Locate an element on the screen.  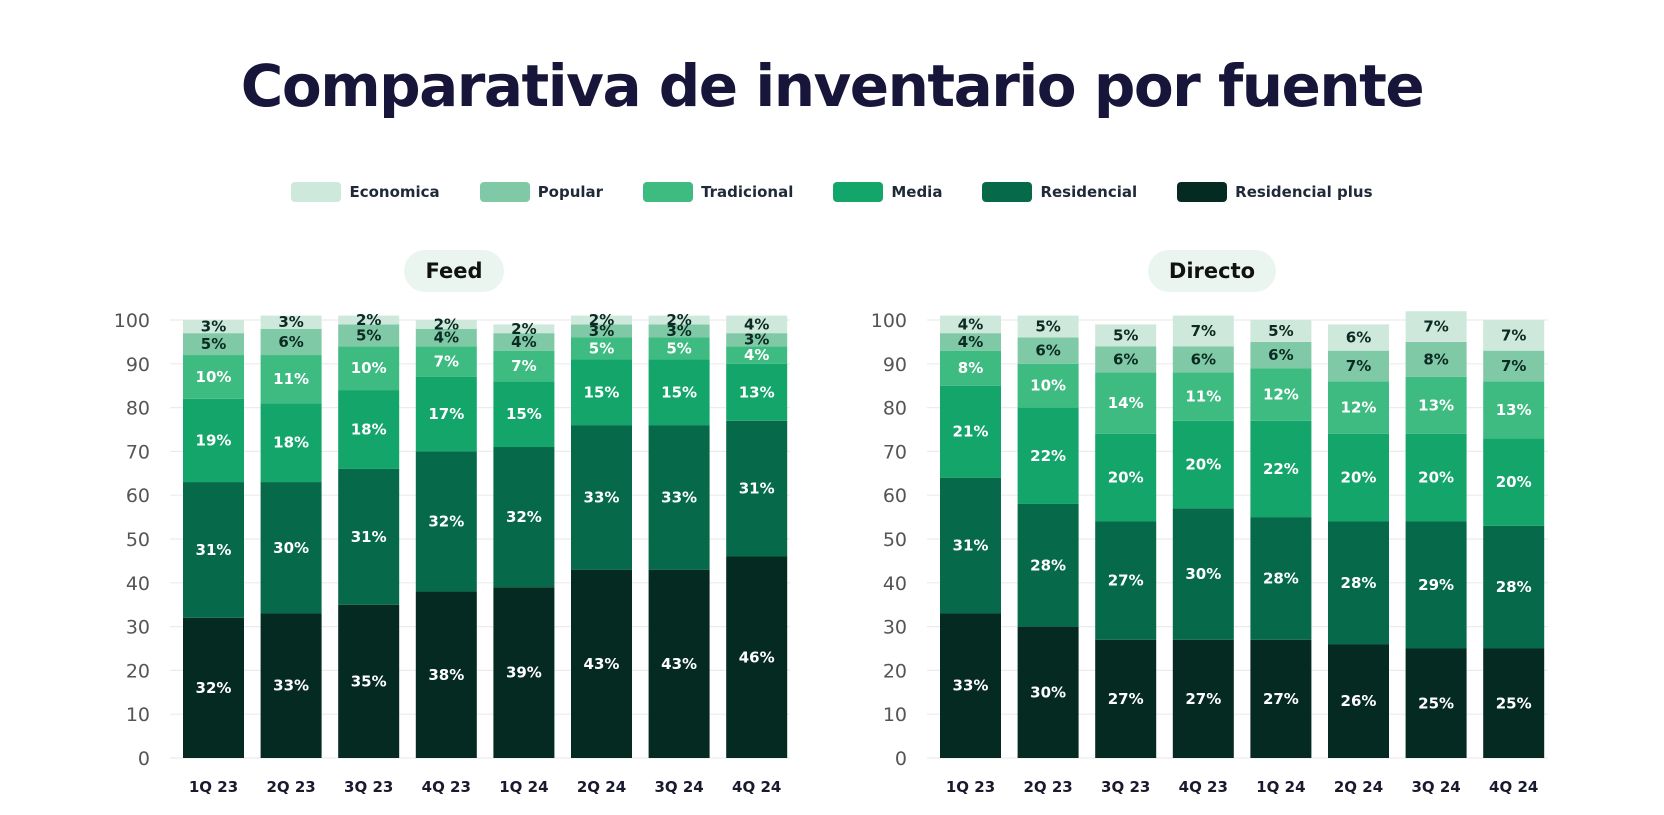
legend-item-residencial: Residencial is located at coordinates (1059, 192).